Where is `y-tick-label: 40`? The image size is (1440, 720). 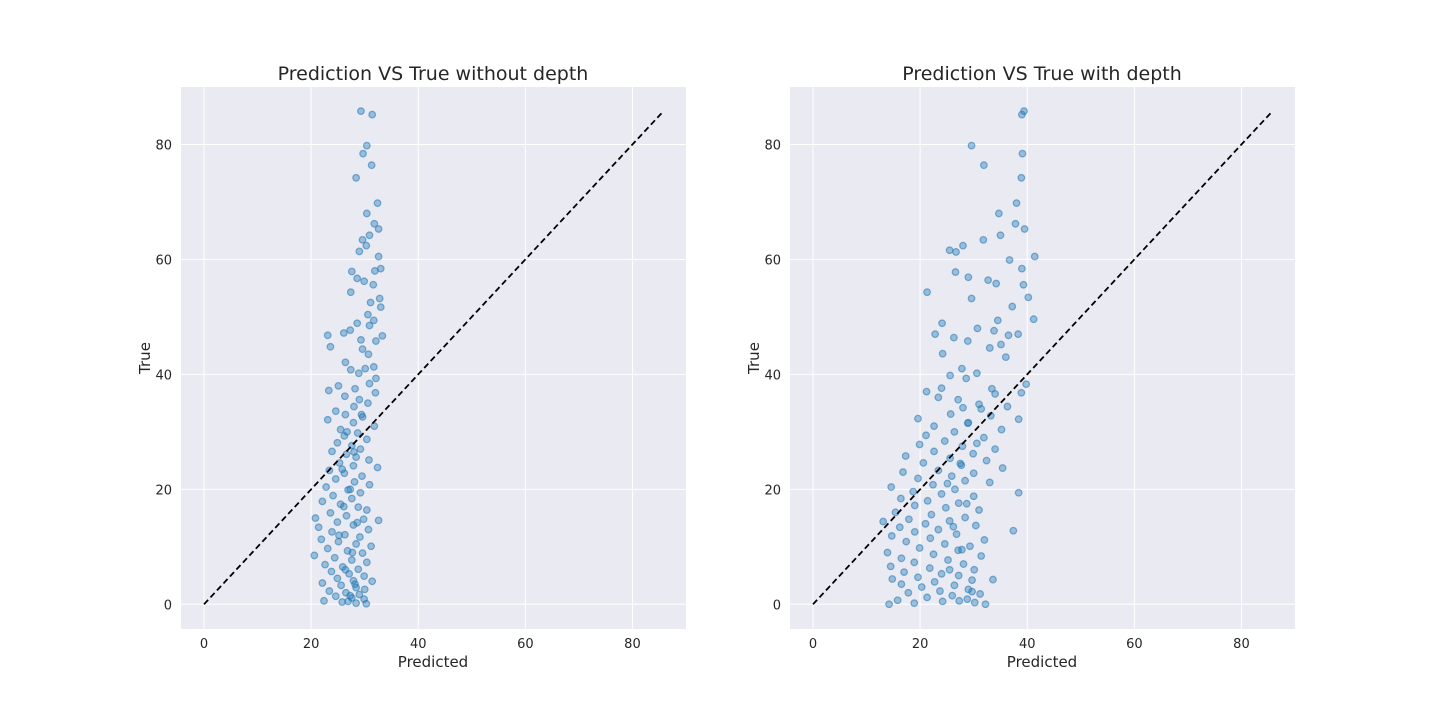 y-tick-label: 40 is located at coordinates (772, 375).